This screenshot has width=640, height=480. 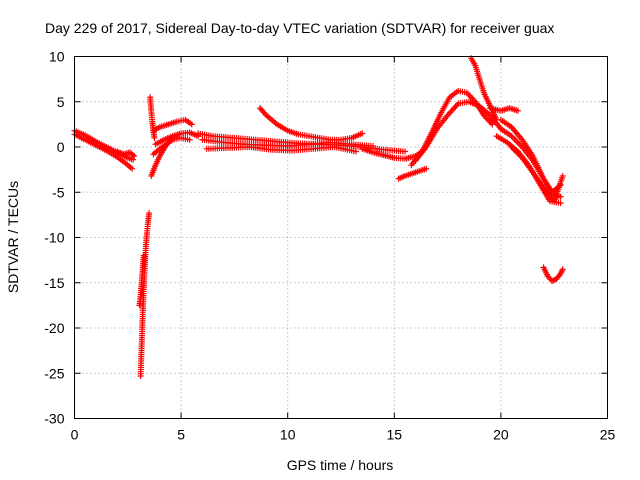 What do you see at coordinates (189, 139) in the screenshot?
I see `data-point-cluster-4-6-c` at bounding box center [189, 139].